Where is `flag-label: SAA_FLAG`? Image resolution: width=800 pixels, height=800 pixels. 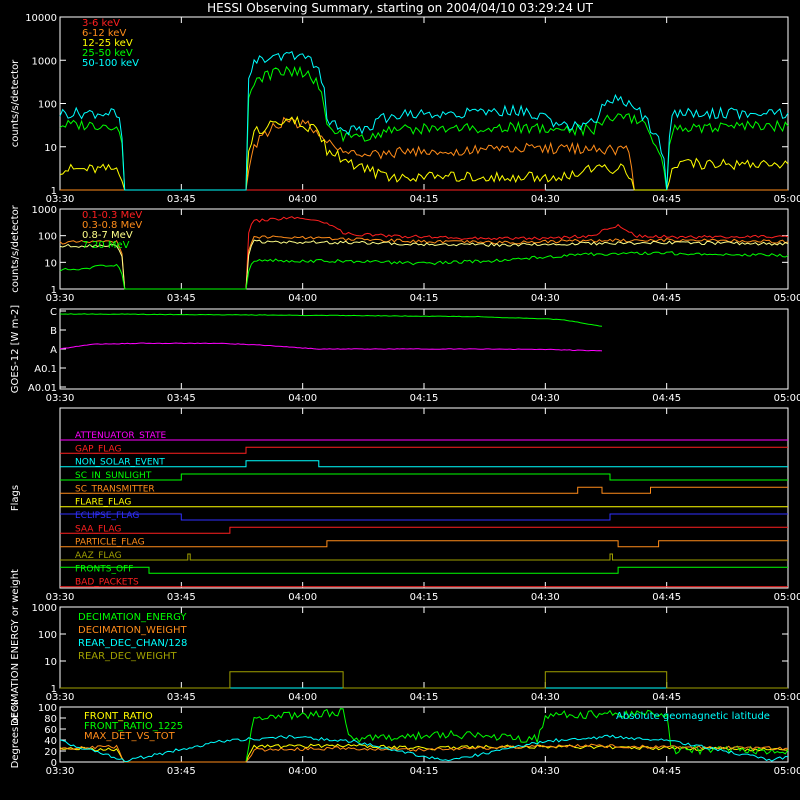 flag-label: SAA_FLAG is located at coordinates (98, 529).